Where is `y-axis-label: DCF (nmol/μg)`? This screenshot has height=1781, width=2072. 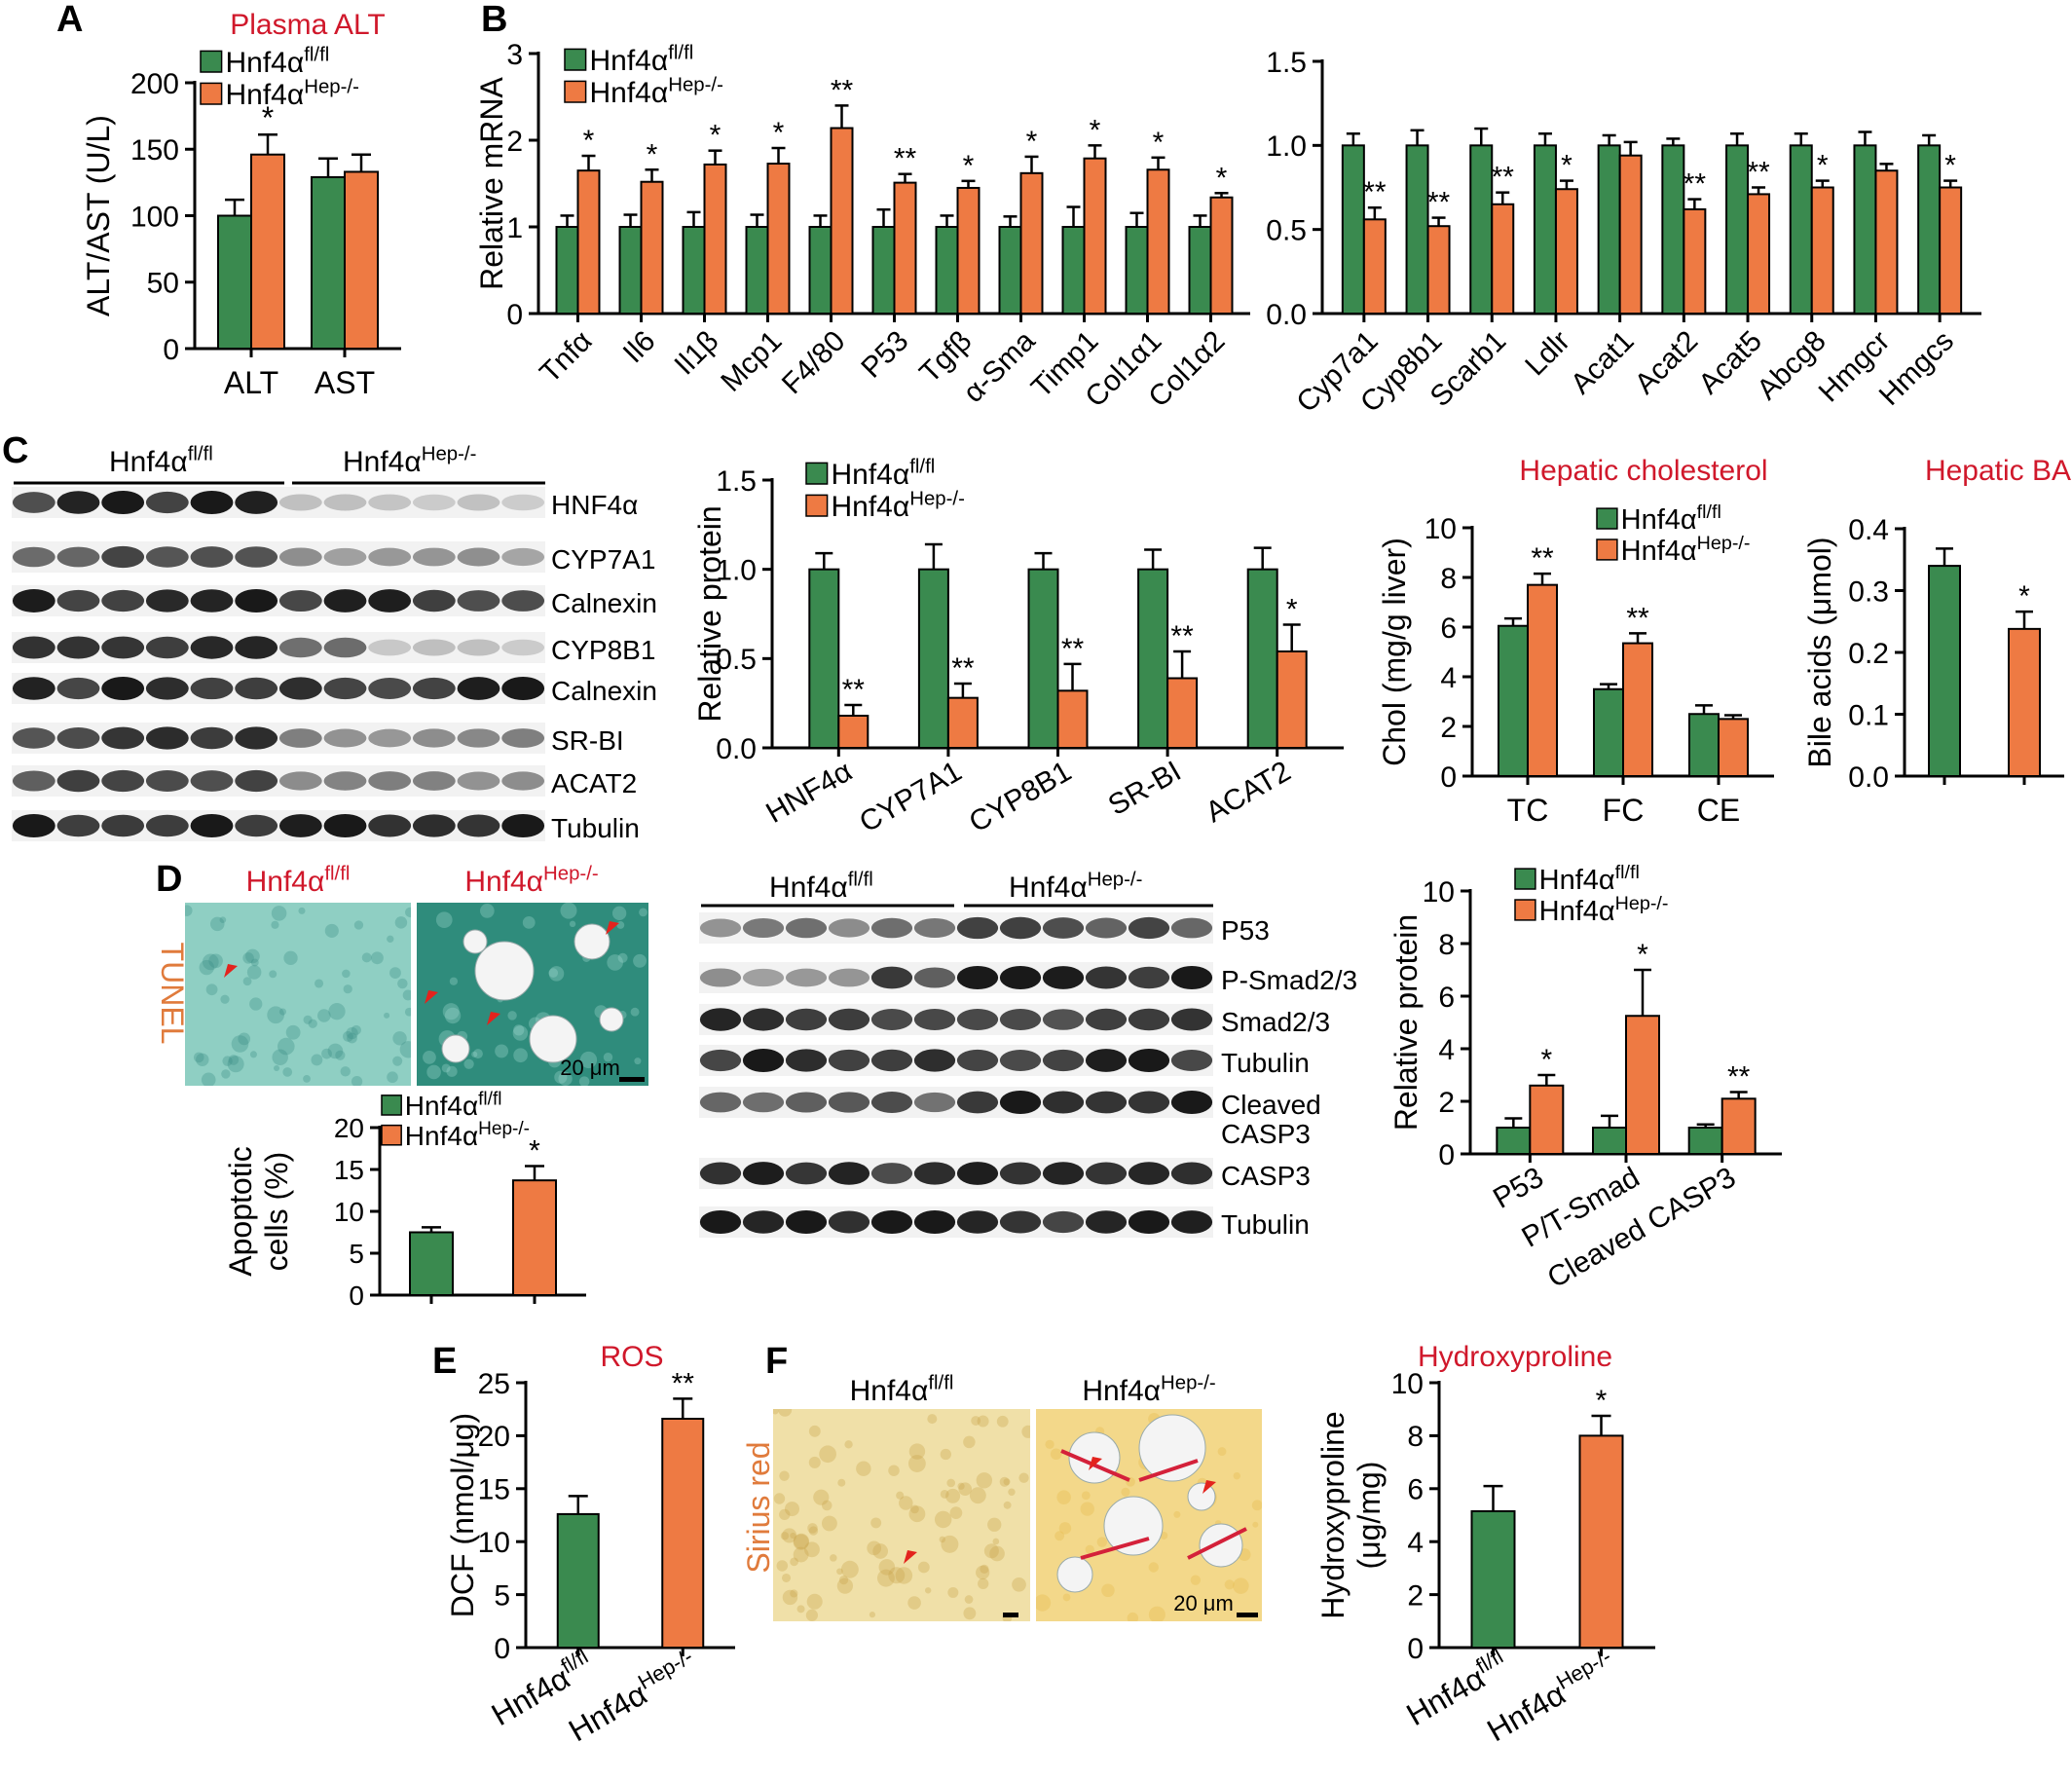
y-axis-label: DCF (nmol/μg) is located at coordinates (462, 1515).